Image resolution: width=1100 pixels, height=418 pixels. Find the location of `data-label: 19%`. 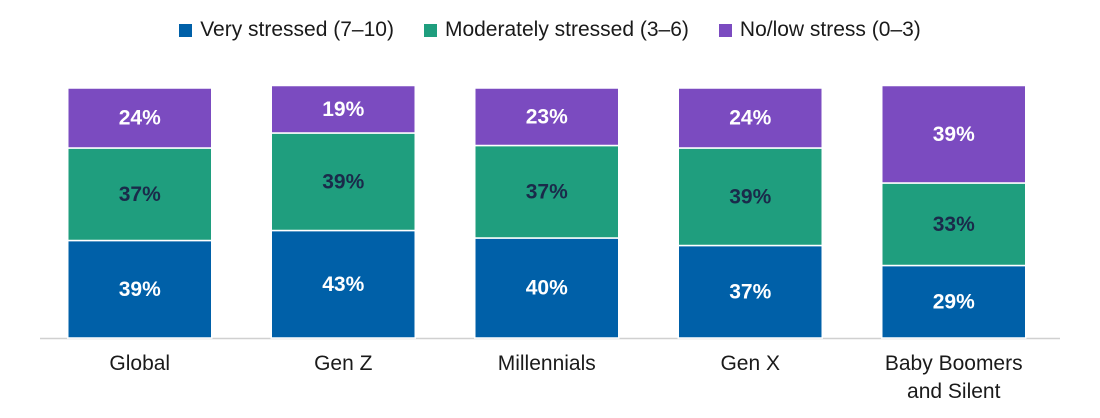

data-label: 19% is located at coordinates (343, 109).